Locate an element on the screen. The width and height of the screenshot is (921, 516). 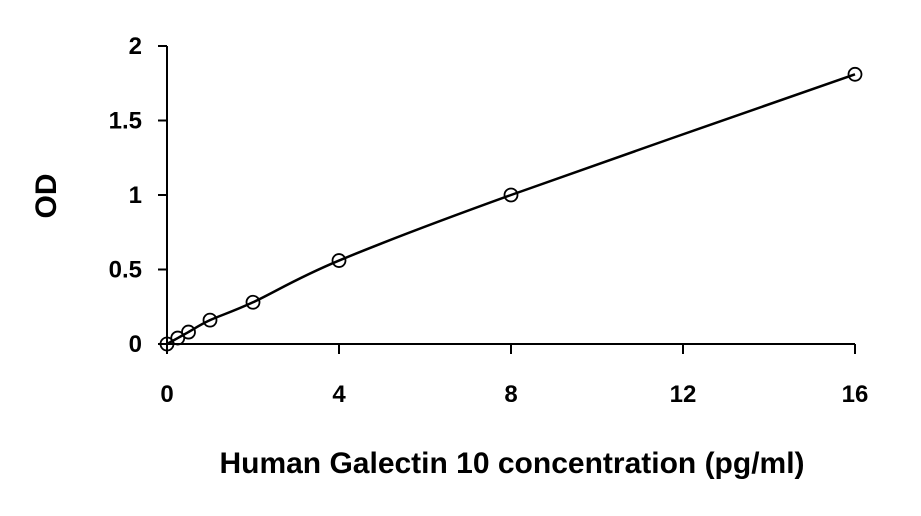
x-tick-label: 4 is located at coordinates (339, 394).